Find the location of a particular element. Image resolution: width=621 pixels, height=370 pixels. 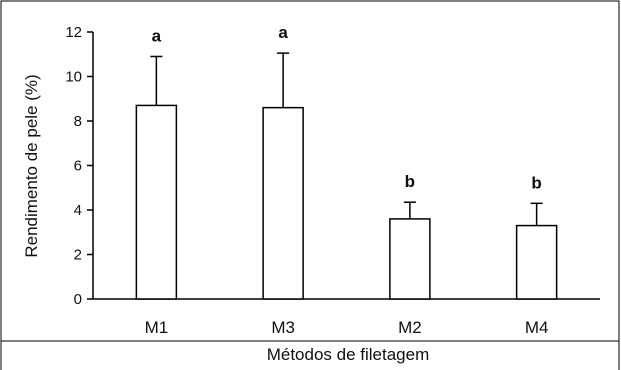

y-tick-label: 4 is located at coordinates (78, 210).